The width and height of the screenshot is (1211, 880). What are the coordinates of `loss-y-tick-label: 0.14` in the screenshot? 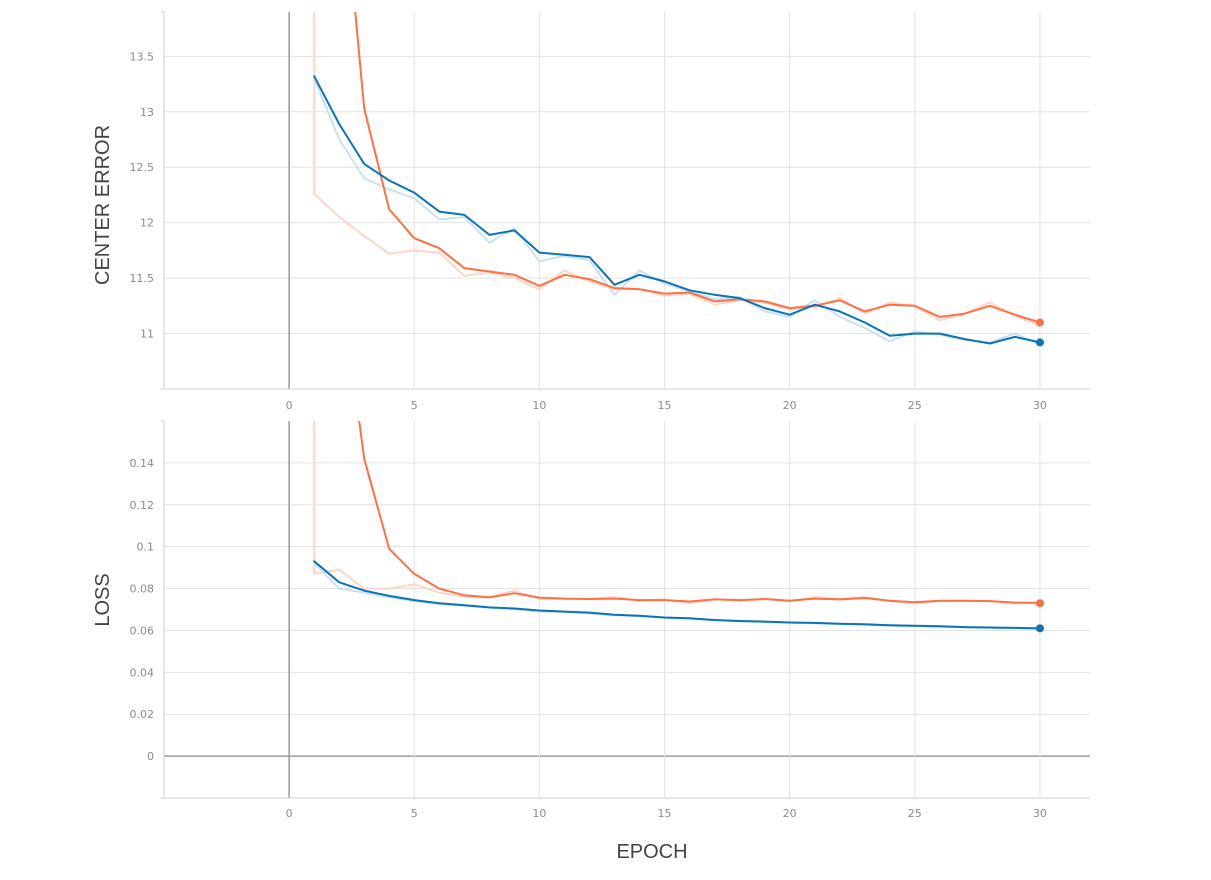 It's located at (142, 463).